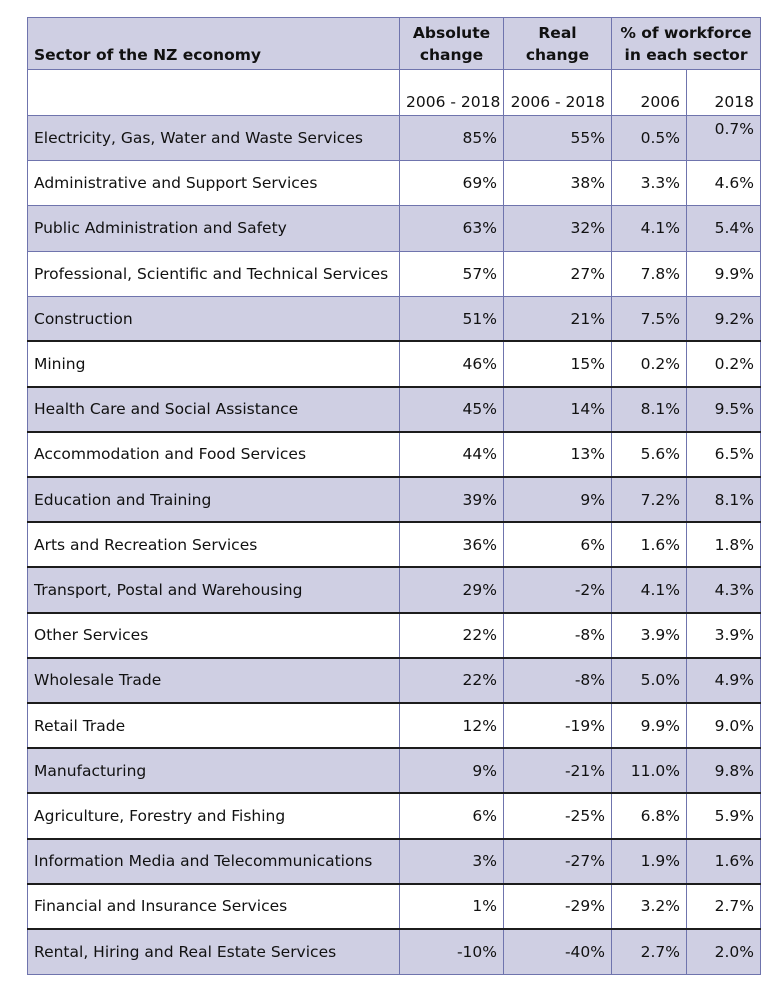 The width and height of the screenshot is (780, 1002). Describe the element at coordinates (451, 55) in the screenshot. I see `absolute-change-header-line2: change` at that location.